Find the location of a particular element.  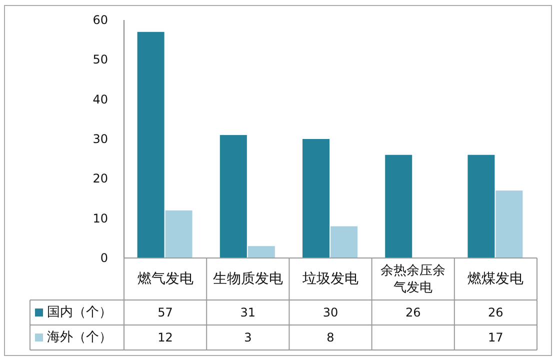

legend-label: 国内（个） is located at coordinates (79, 312).